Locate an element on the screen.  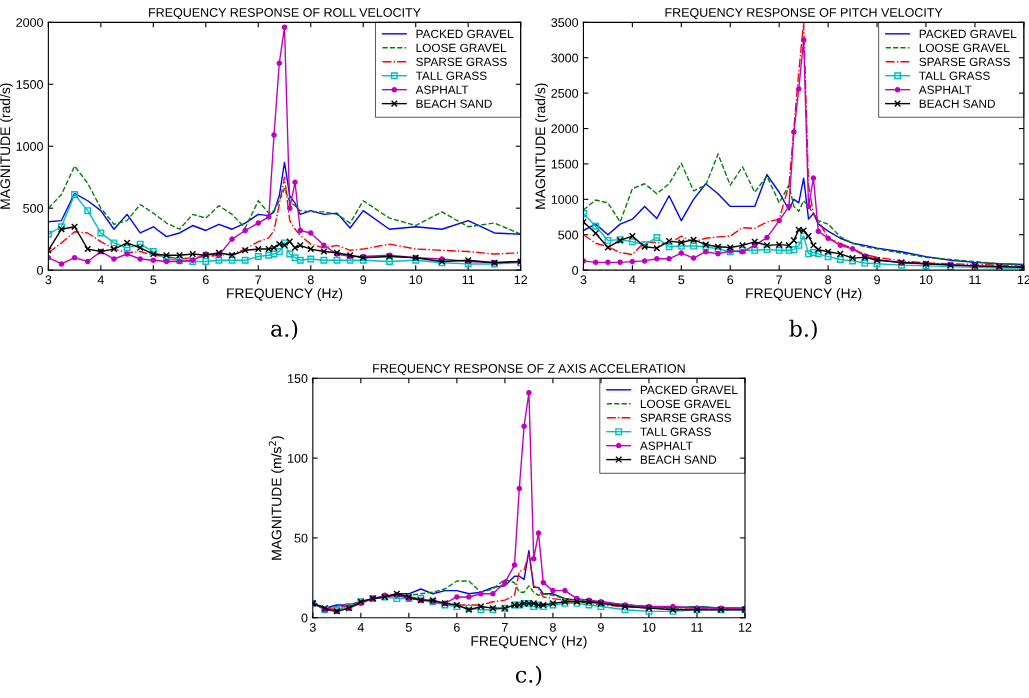
y-tick-label: 150 is located at coordinates (298, 378).